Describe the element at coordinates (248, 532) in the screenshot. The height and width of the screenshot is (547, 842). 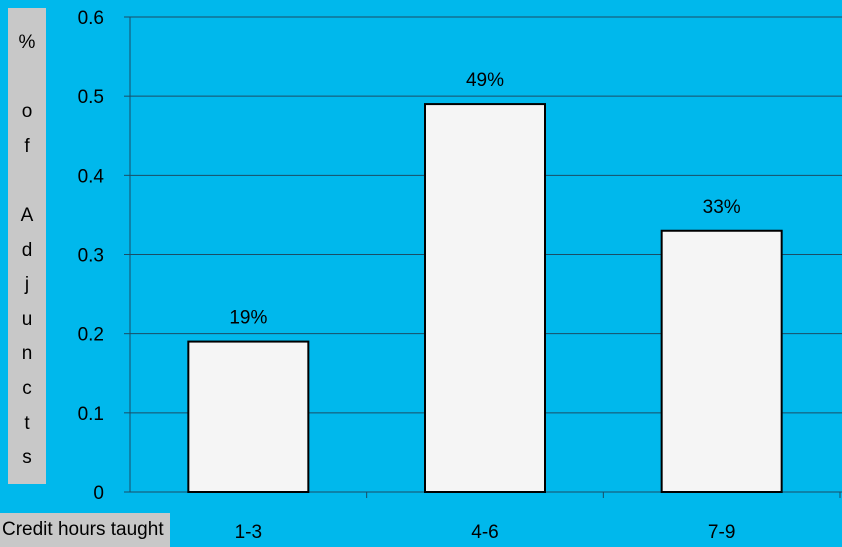
I see `x-tick-label: 1-3` at that location.